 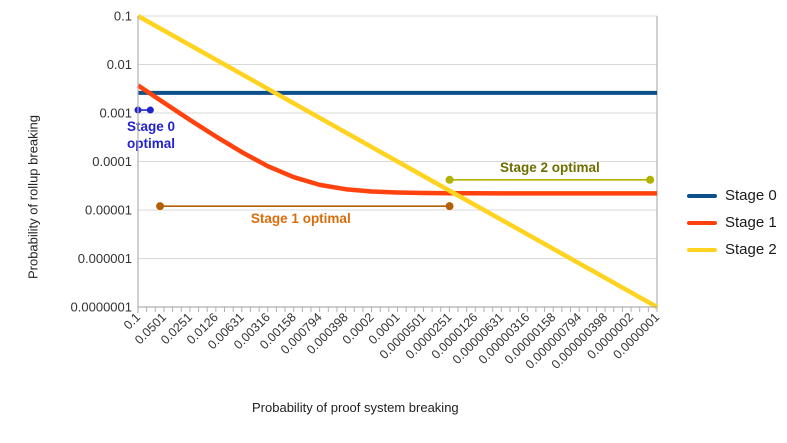 What do you see at coordinates (355, 407) in the screenshot?
I see `x-axis-title: Probability of proof system breaking` at bounding box center [355, 407].